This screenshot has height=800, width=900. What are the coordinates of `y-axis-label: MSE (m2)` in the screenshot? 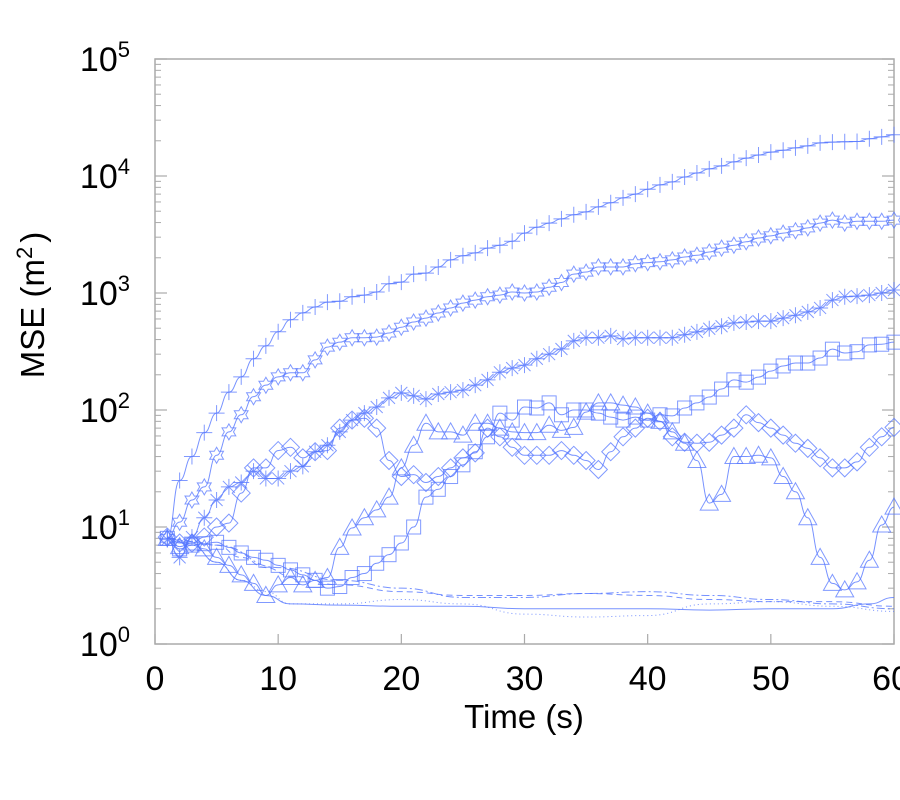 It's located at (31, 305).